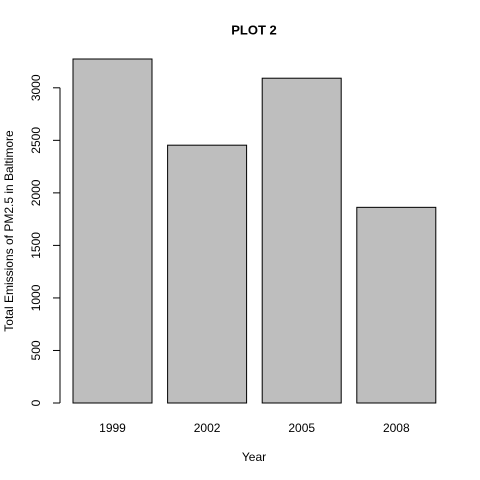 This screenshot has width=480, height=480. I want to click on x-tick-label: 2005, so click(301, 428).